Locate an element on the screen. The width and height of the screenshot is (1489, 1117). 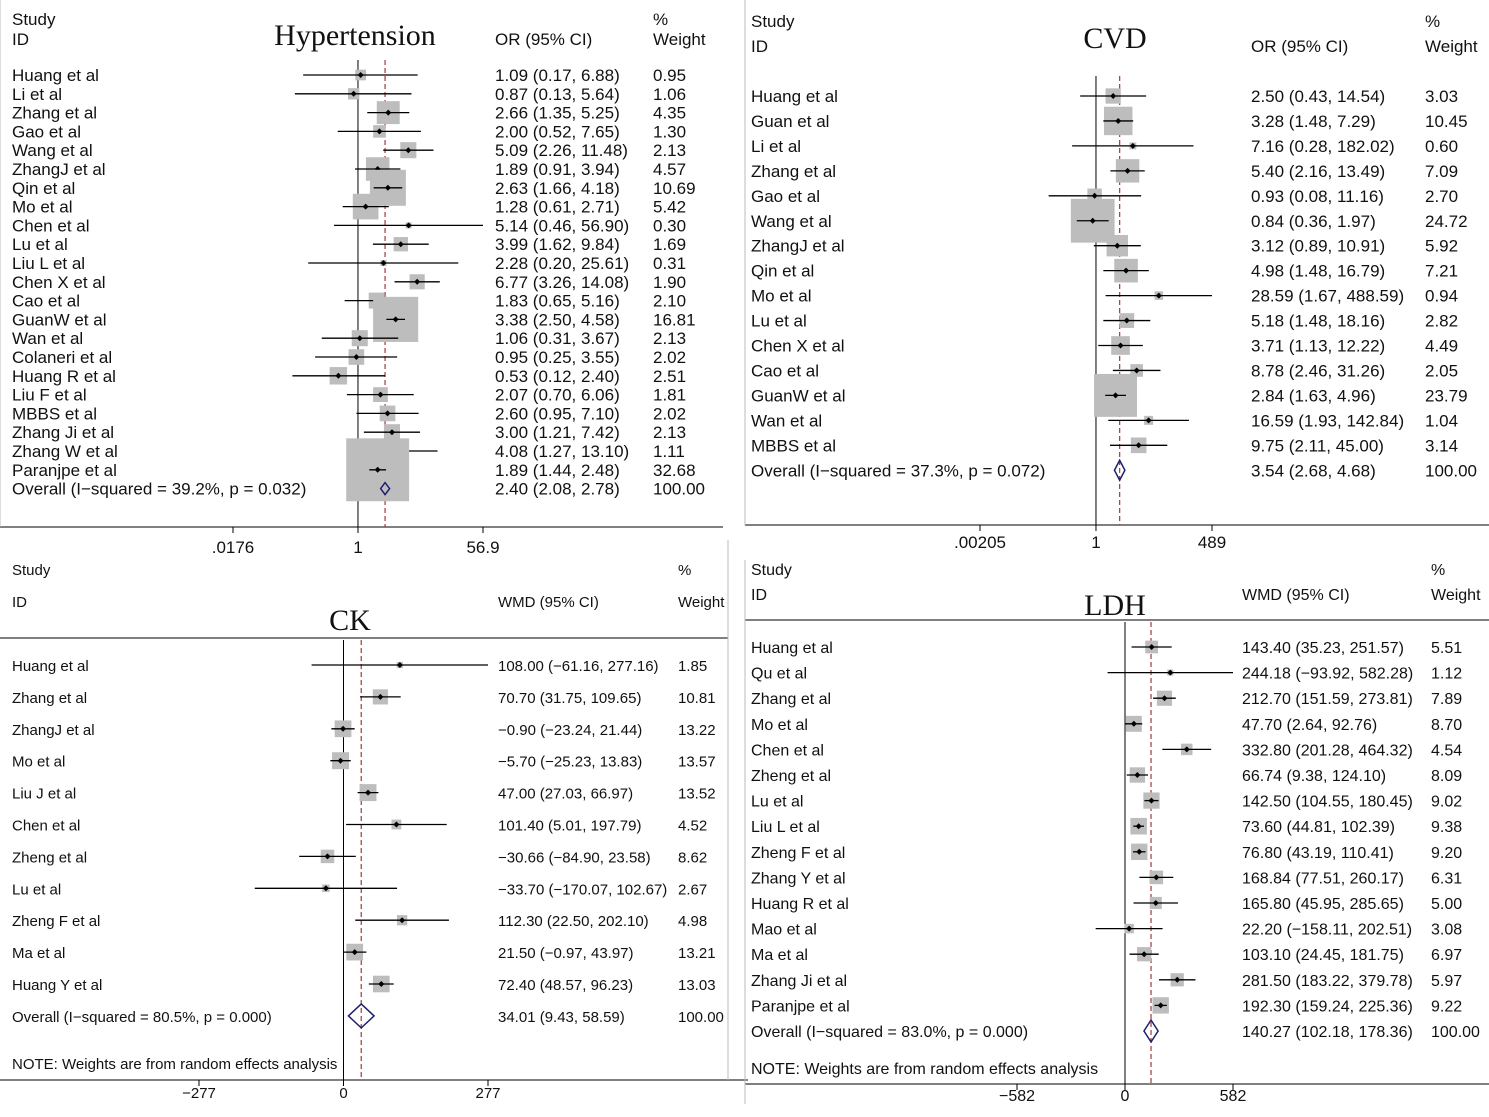
study-row: Li et al 7.16 (0.28, 182.02) 0.60 is located at coordinates (1104, 146).